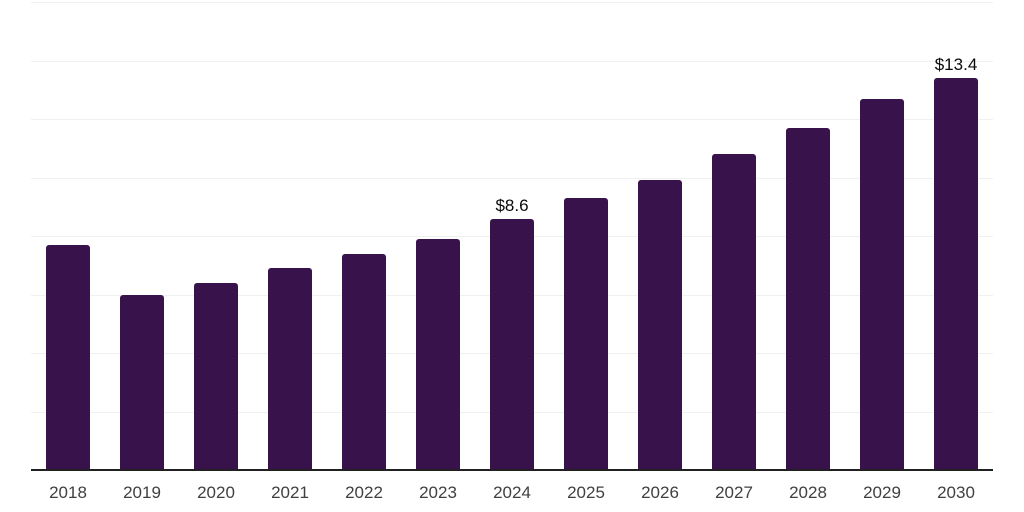  Describe the element at coordinates (660, 325) in the screenshot. I see `bar-2026` at that location.